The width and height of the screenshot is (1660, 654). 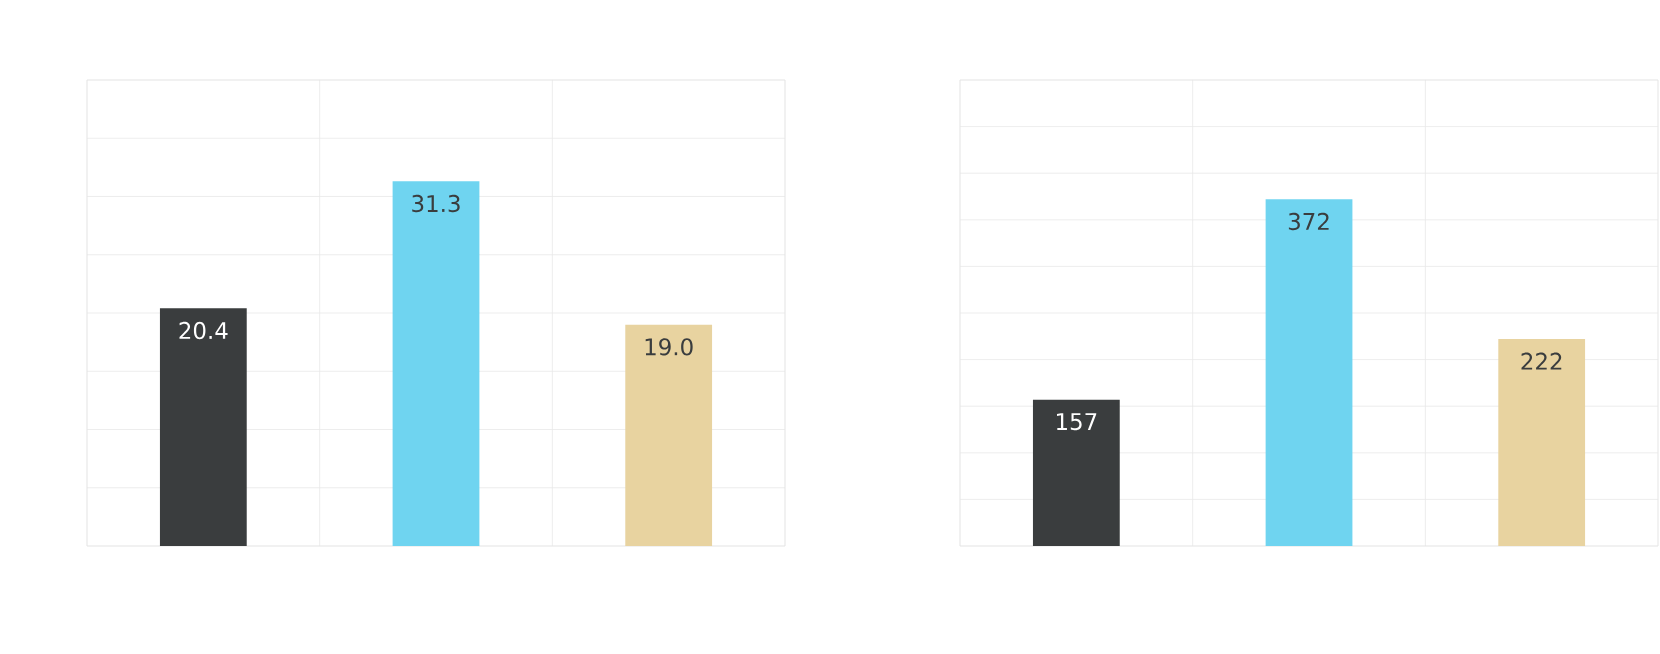 What do you see at coordinates (1076, 422) in the screenshot?
I see `data-label: 157` at bounding box center [1076, 422].